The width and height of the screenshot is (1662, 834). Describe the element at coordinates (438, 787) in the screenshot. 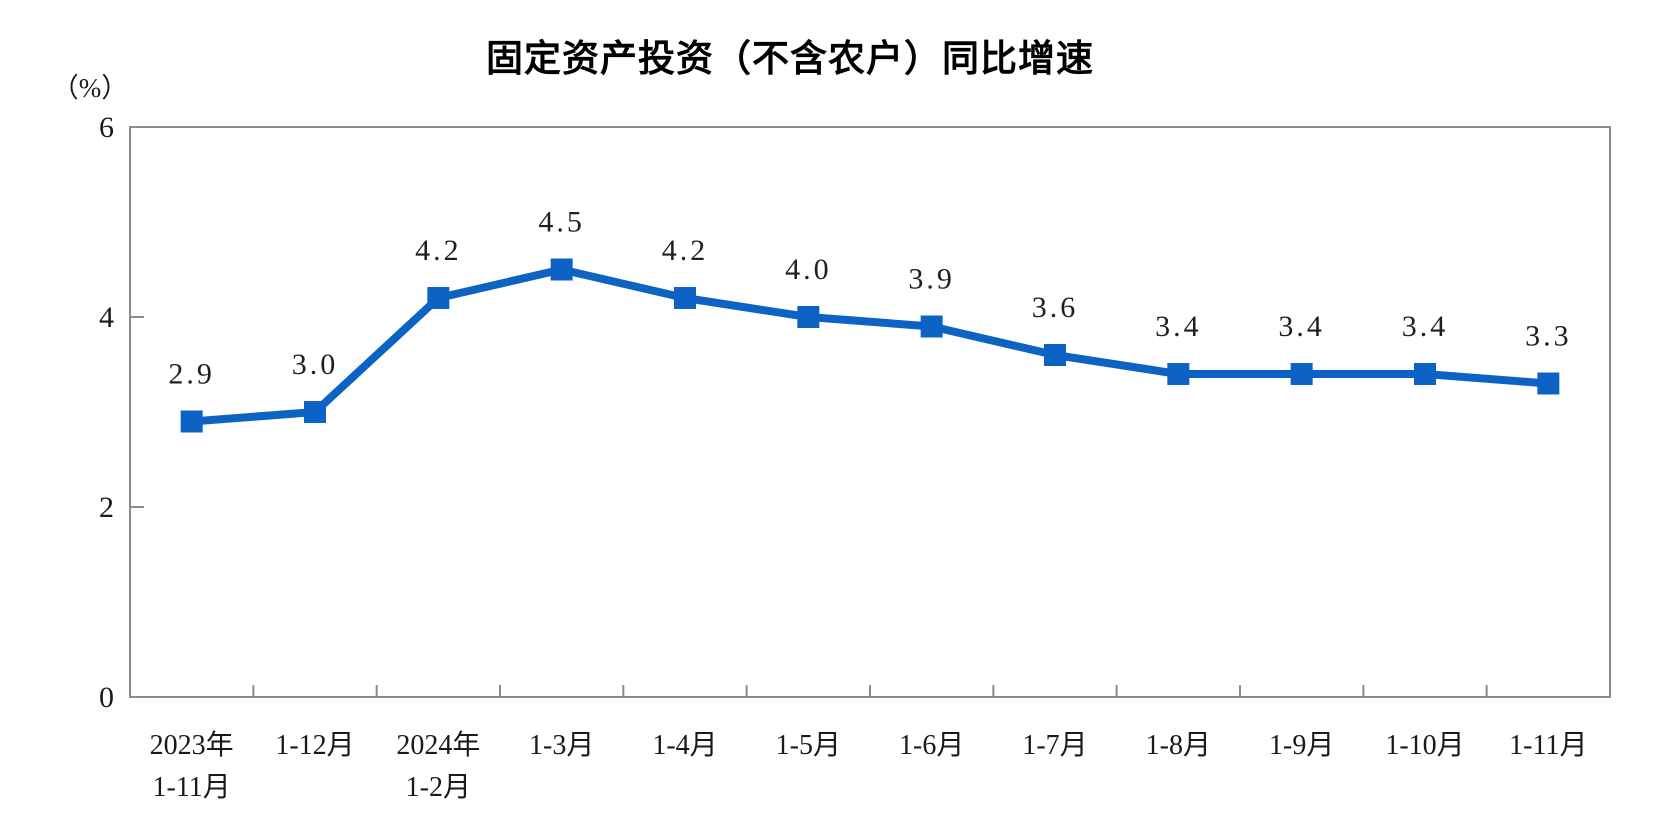

I see `x-axis-label: 1-2月` at that location.